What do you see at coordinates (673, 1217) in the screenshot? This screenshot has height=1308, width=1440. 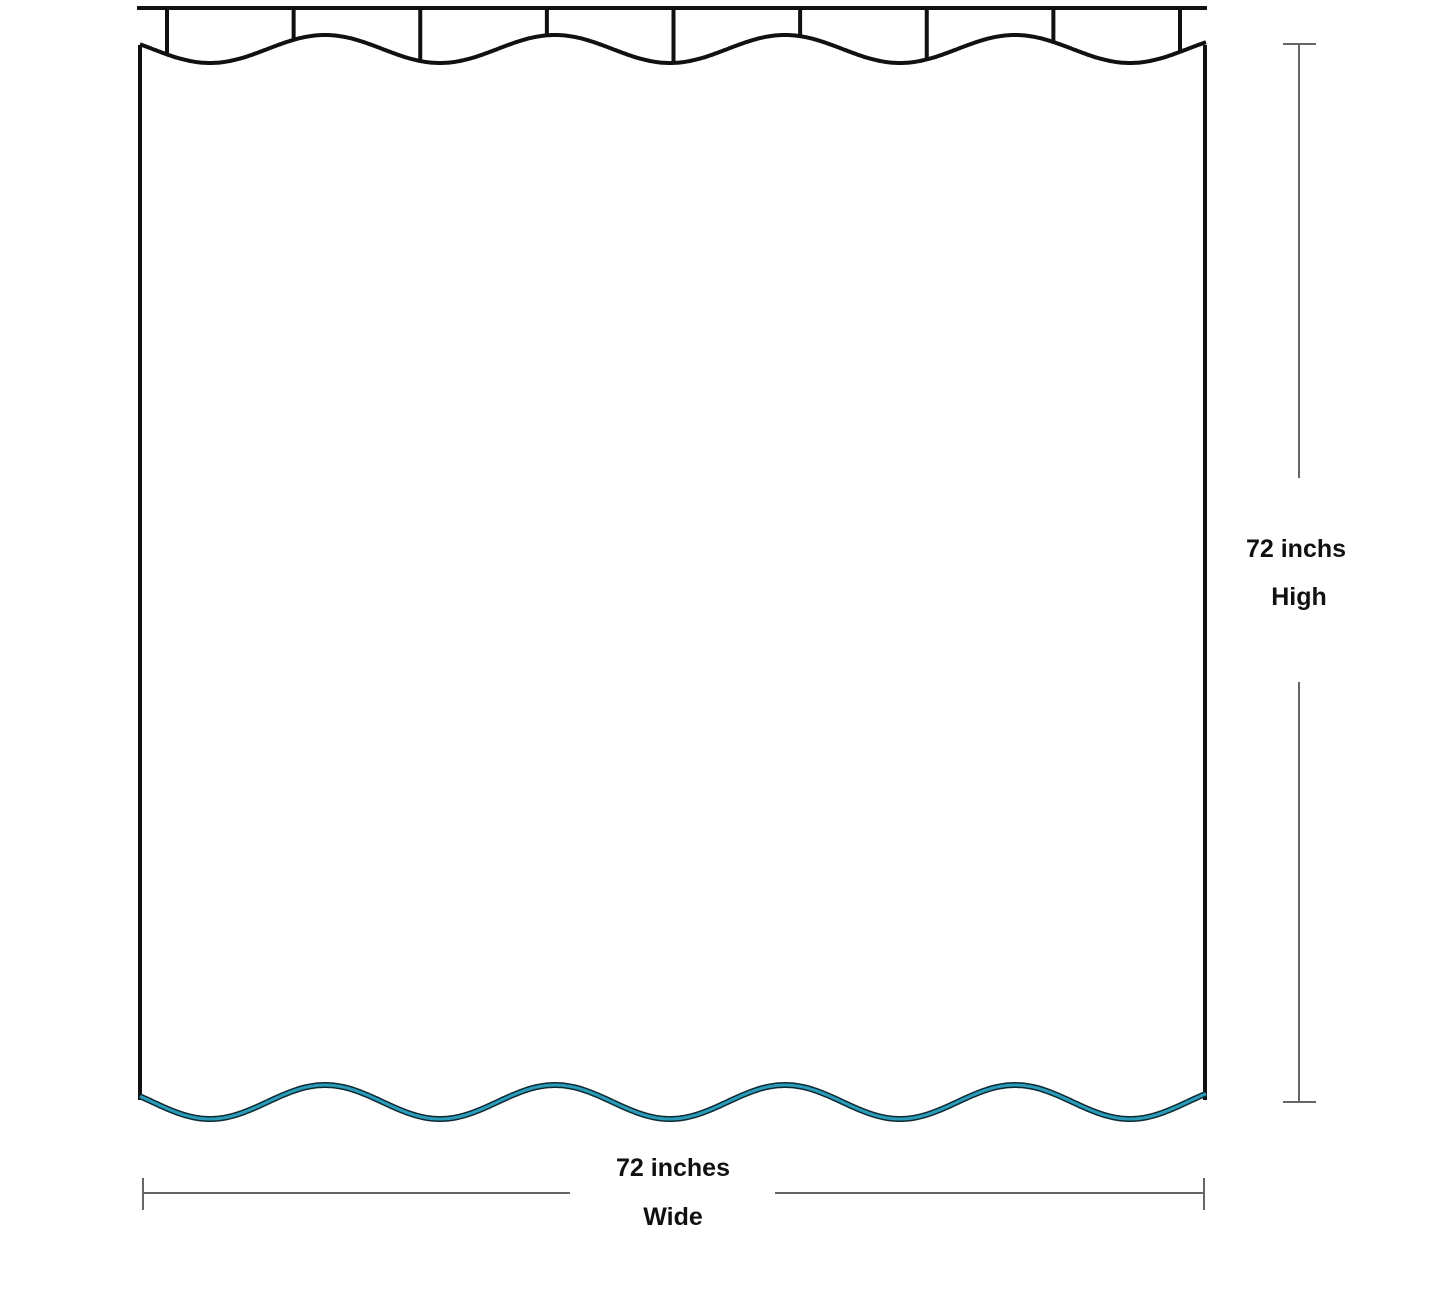 I see `width-unit-label: Wide` at bounding box center [673, 1217].